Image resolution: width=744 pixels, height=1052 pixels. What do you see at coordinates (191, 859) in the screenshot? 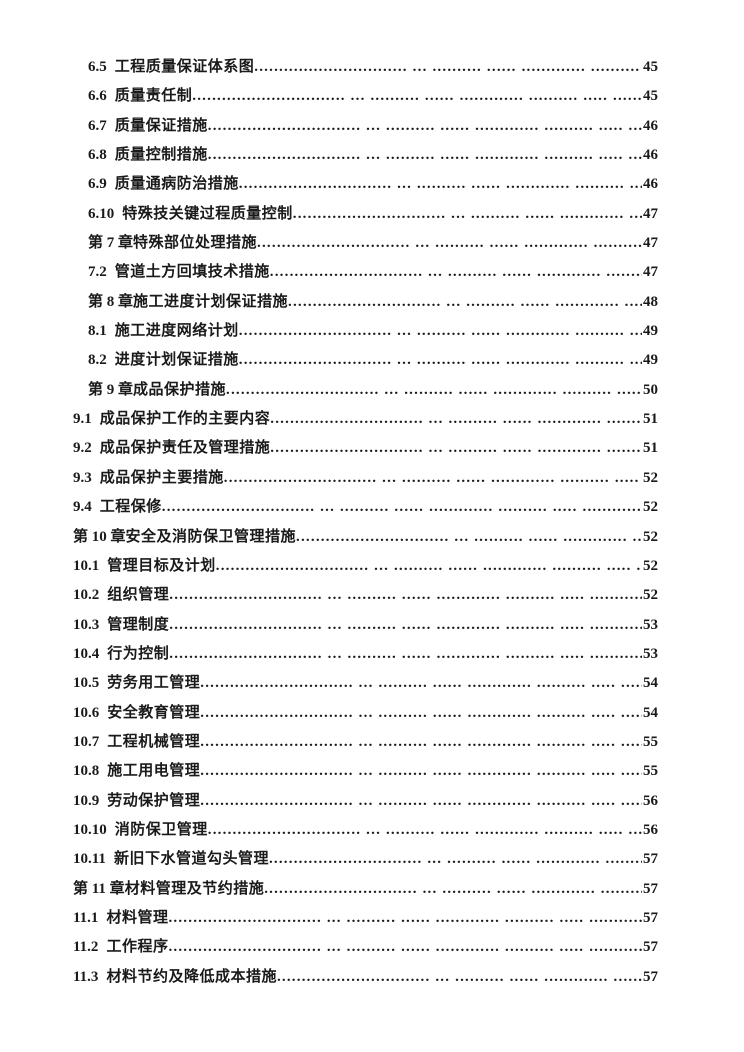
I see `toc-entry-title: 新旧下水管道勾头管理` at bounding box center [191, 859].